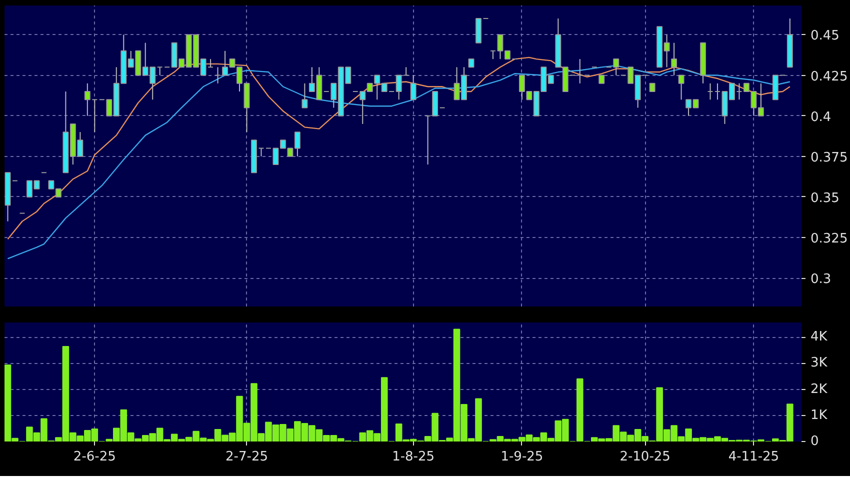 The height and width of the screenshot is (478, 850). I want to click on y-tick-label: 0.35, so click(825, 198).